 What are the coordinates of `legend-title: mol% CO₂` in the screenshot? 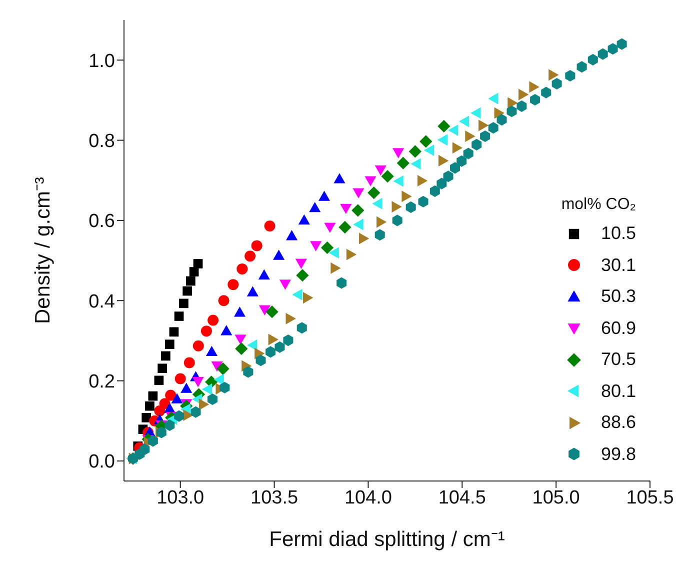 It's located at (598, 205).